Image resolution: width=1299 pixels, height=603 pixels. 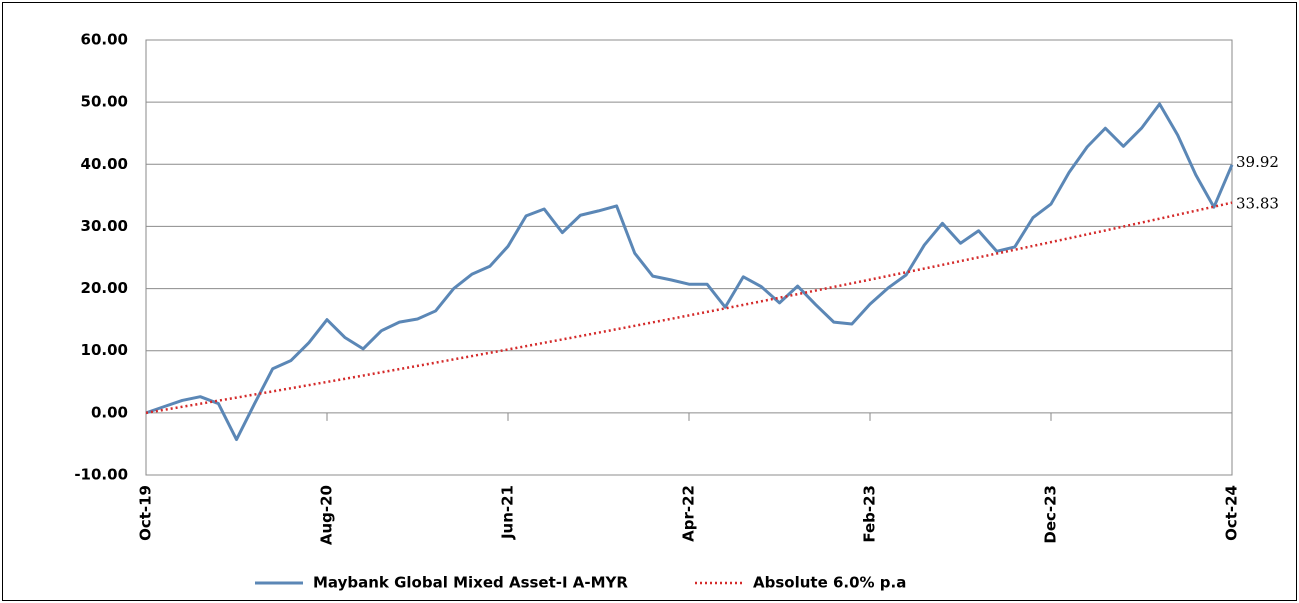 I want to click on legend-label: Maybank Global Mixed Asset-I A-MYR, so click(x=470, y=583).